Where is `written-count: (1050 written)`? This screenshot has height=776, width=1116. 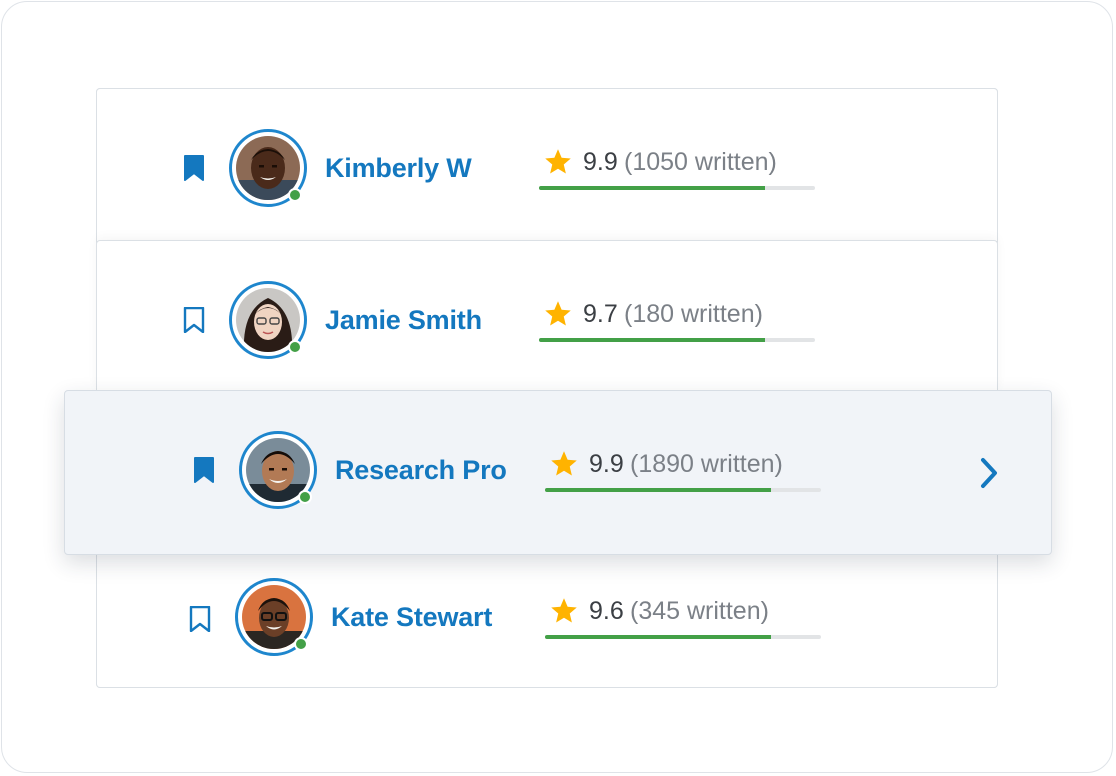
written-count: (1050 written) is located at coordinates (700, 162).